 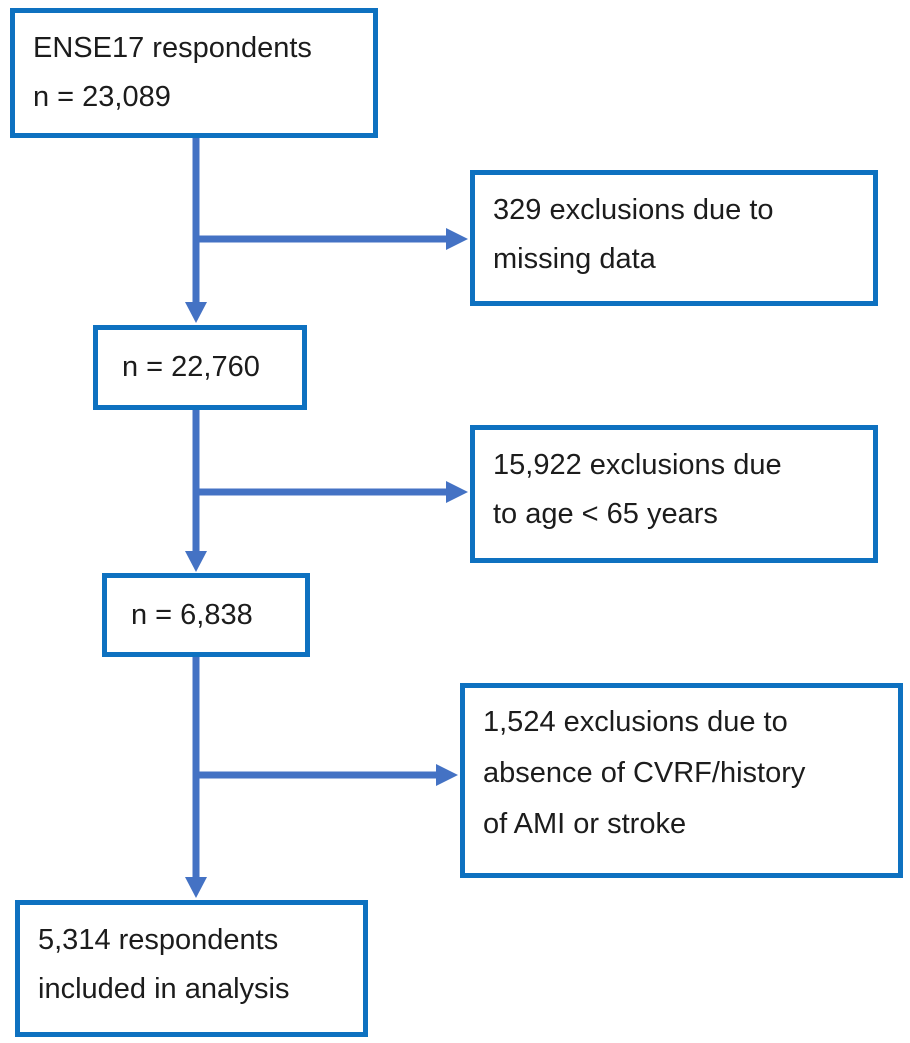 I want to click on node-after-missing-data: n = 22,760, so click(x=200, y=367).